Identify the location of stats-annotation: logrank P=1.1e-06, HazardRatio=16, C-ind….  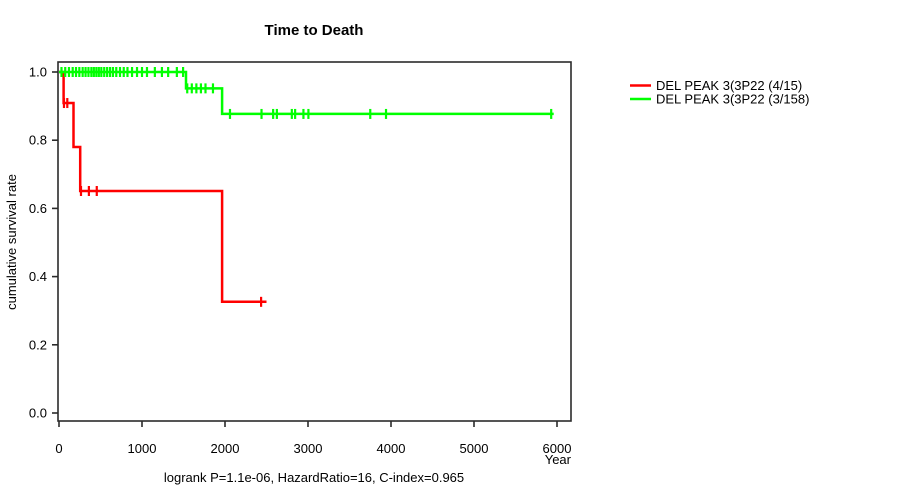
(314, 477).